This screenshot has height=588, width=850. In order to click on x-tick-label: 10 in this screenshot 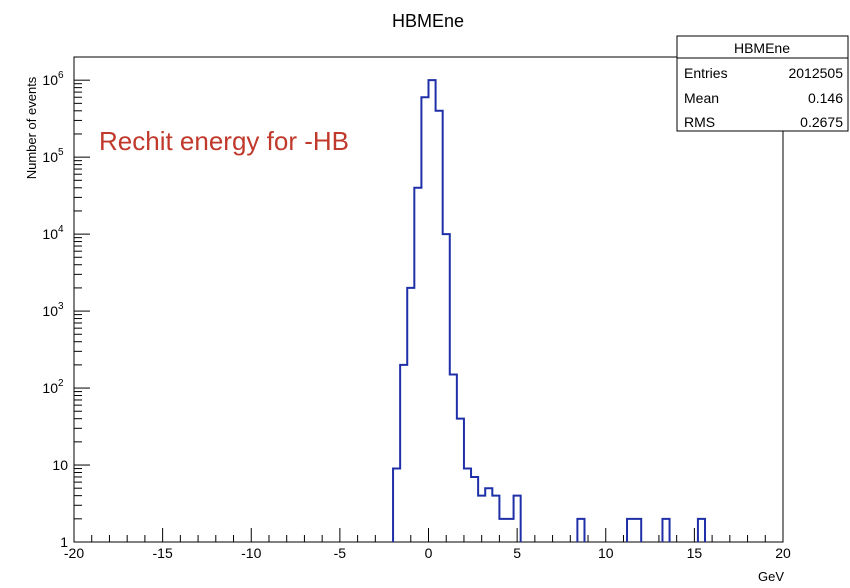, I will do `click(606, 553)`.